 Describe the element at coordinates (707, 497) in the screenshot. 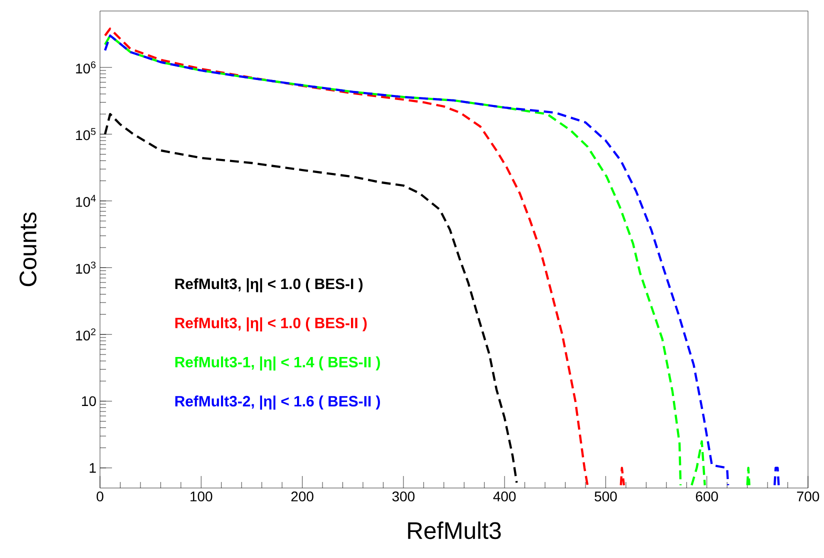

I see `x-tick-label: 600` at that location.